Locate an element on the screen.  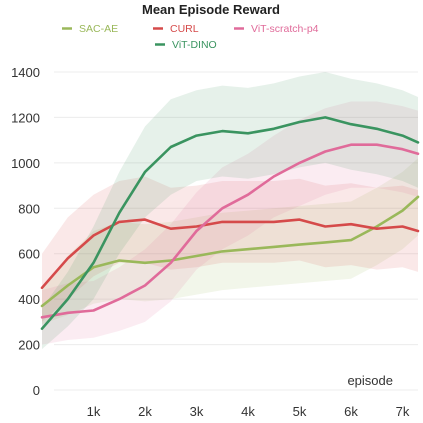
y-tick-label: 1400 is located at coordinates (25, 72).